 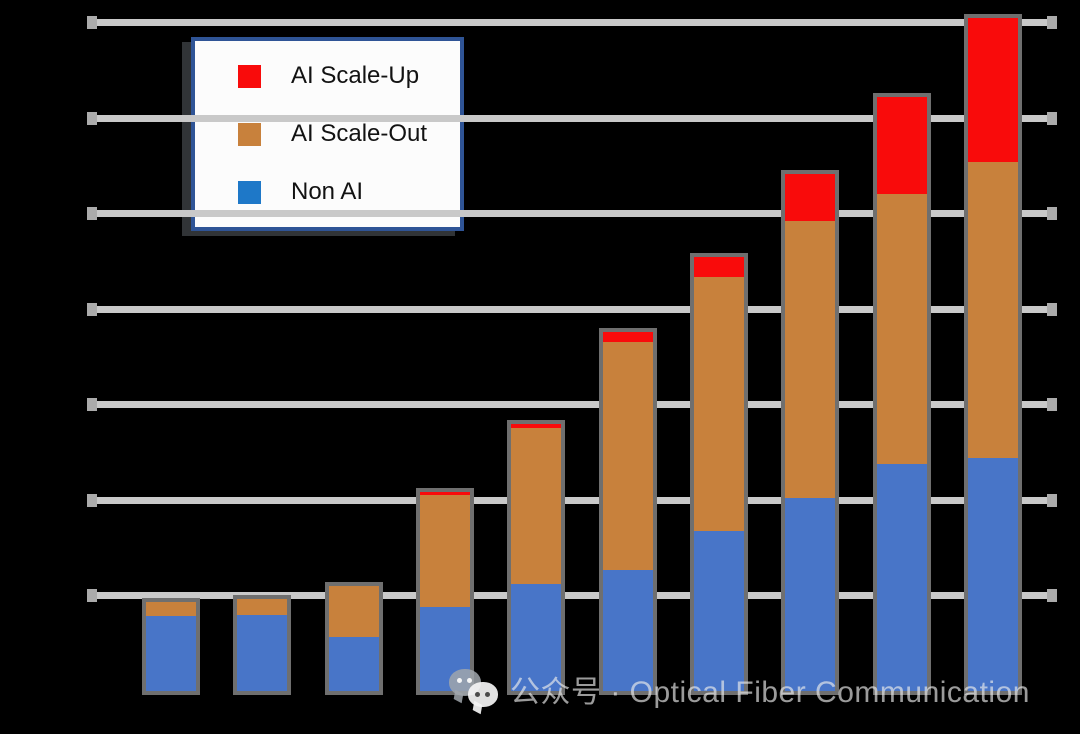 What do you see at coordinates (359, 133) in the screenshot?
I see `legend-label: AI Scale-Out` at bounding box center [359, 133].